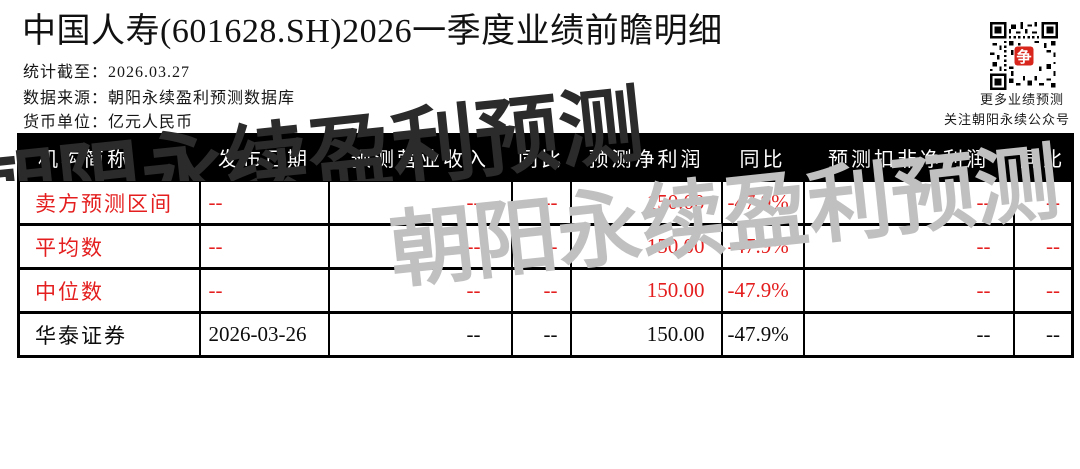 The width and height of the screenshot is (1080, 469). What do you see at coordinates (372, 31) in the screenshot?
I see `page-title: 中国人寿(601628.SH)2026一季度业绩前瞻明细` at bounding box center [372, 31].